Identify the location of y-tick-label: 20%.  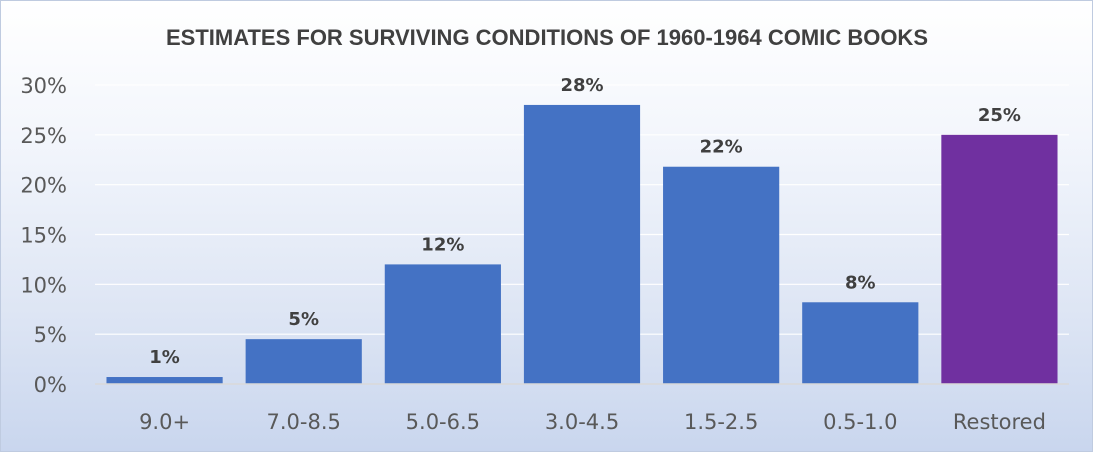
(43, 186).